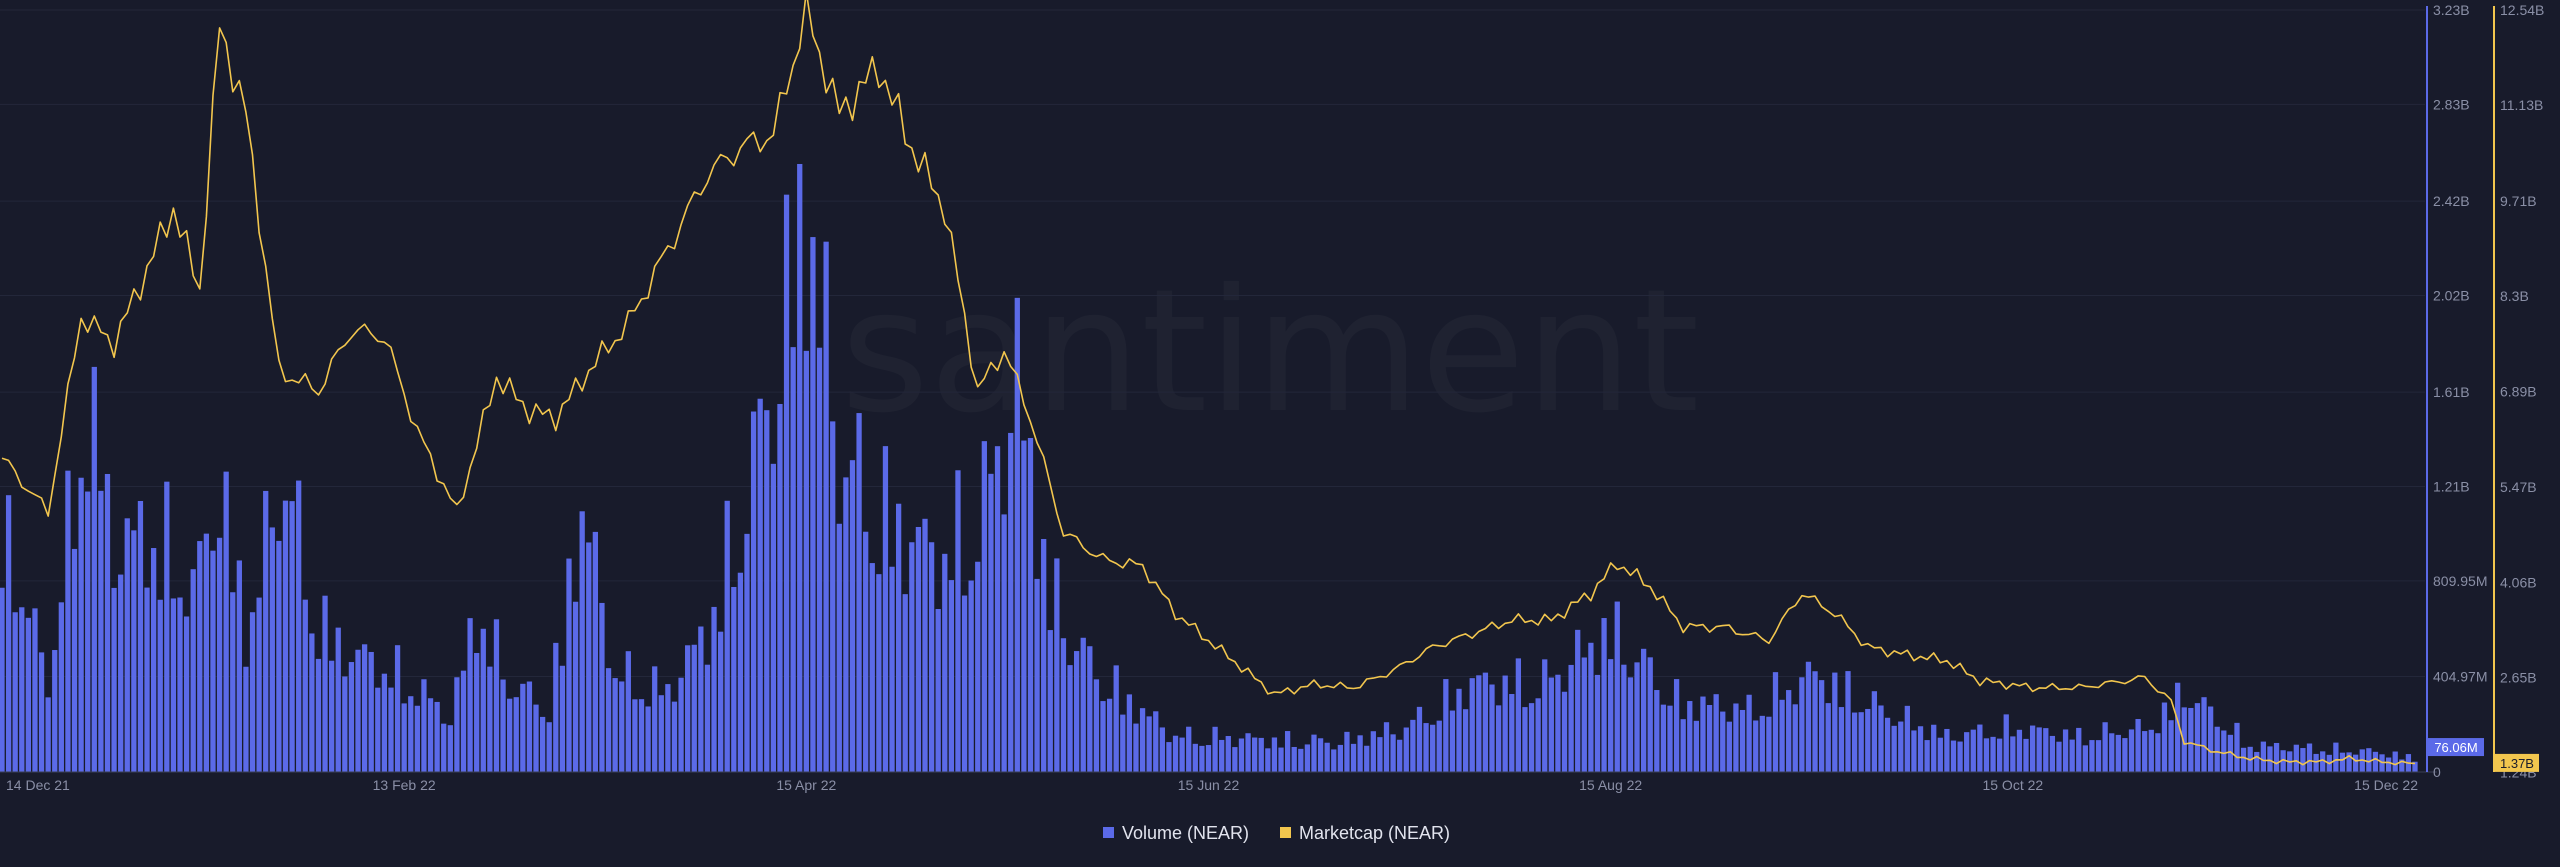  What do you see at coordinates (1209, 785) in the screenshot?
I see `x-tick-label: 15 Jun 22` at bounding box center [1209, 785].